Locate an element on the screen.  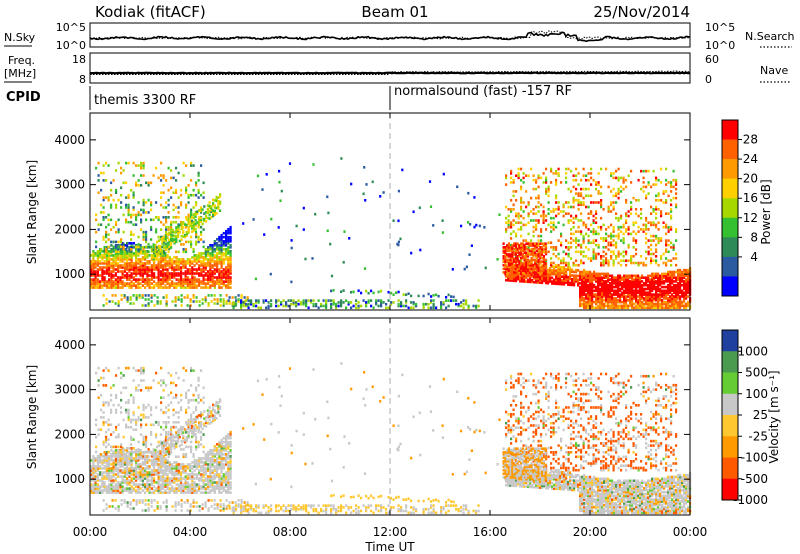
cpid-segment-1: themis 3300 RF is located at coordinates (145, 100).